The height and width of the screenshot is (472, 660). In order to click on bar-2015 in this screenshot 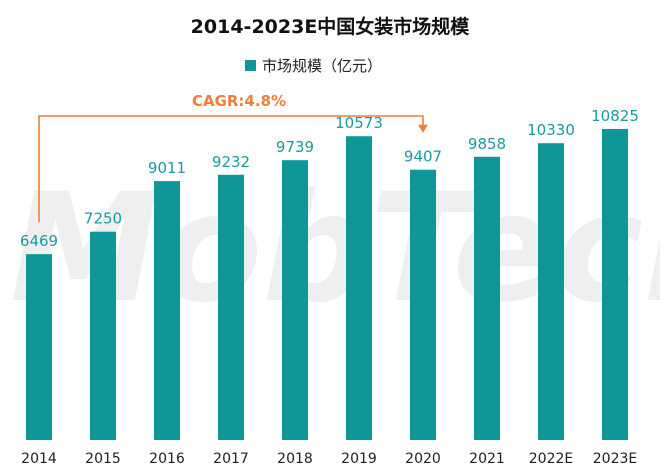, I will do `click(103, 335)`.